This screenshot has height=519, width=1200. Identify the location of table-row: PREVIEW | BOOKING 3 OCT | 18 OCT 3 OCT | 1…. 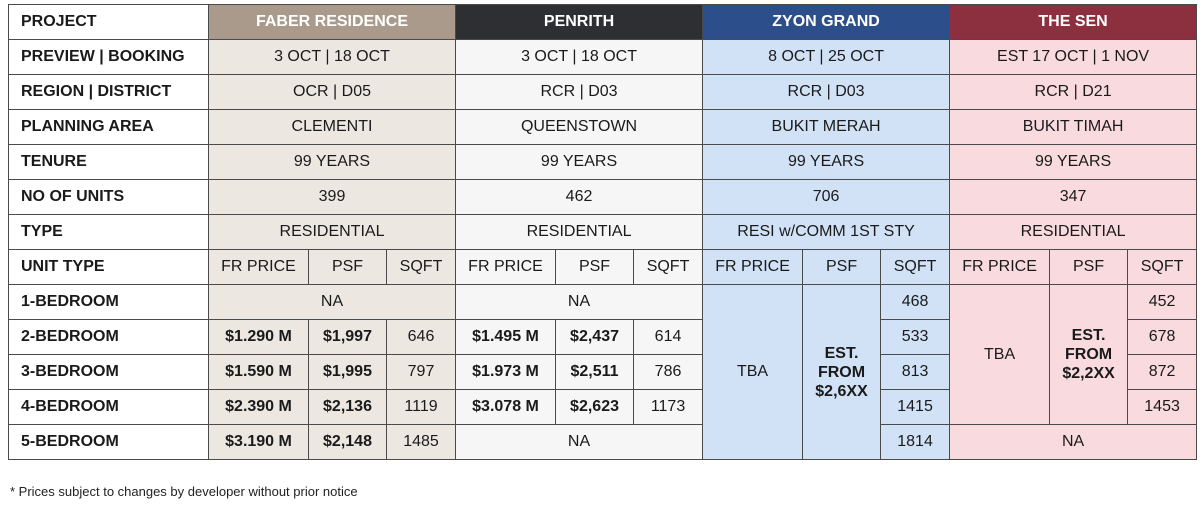
(603, 57).